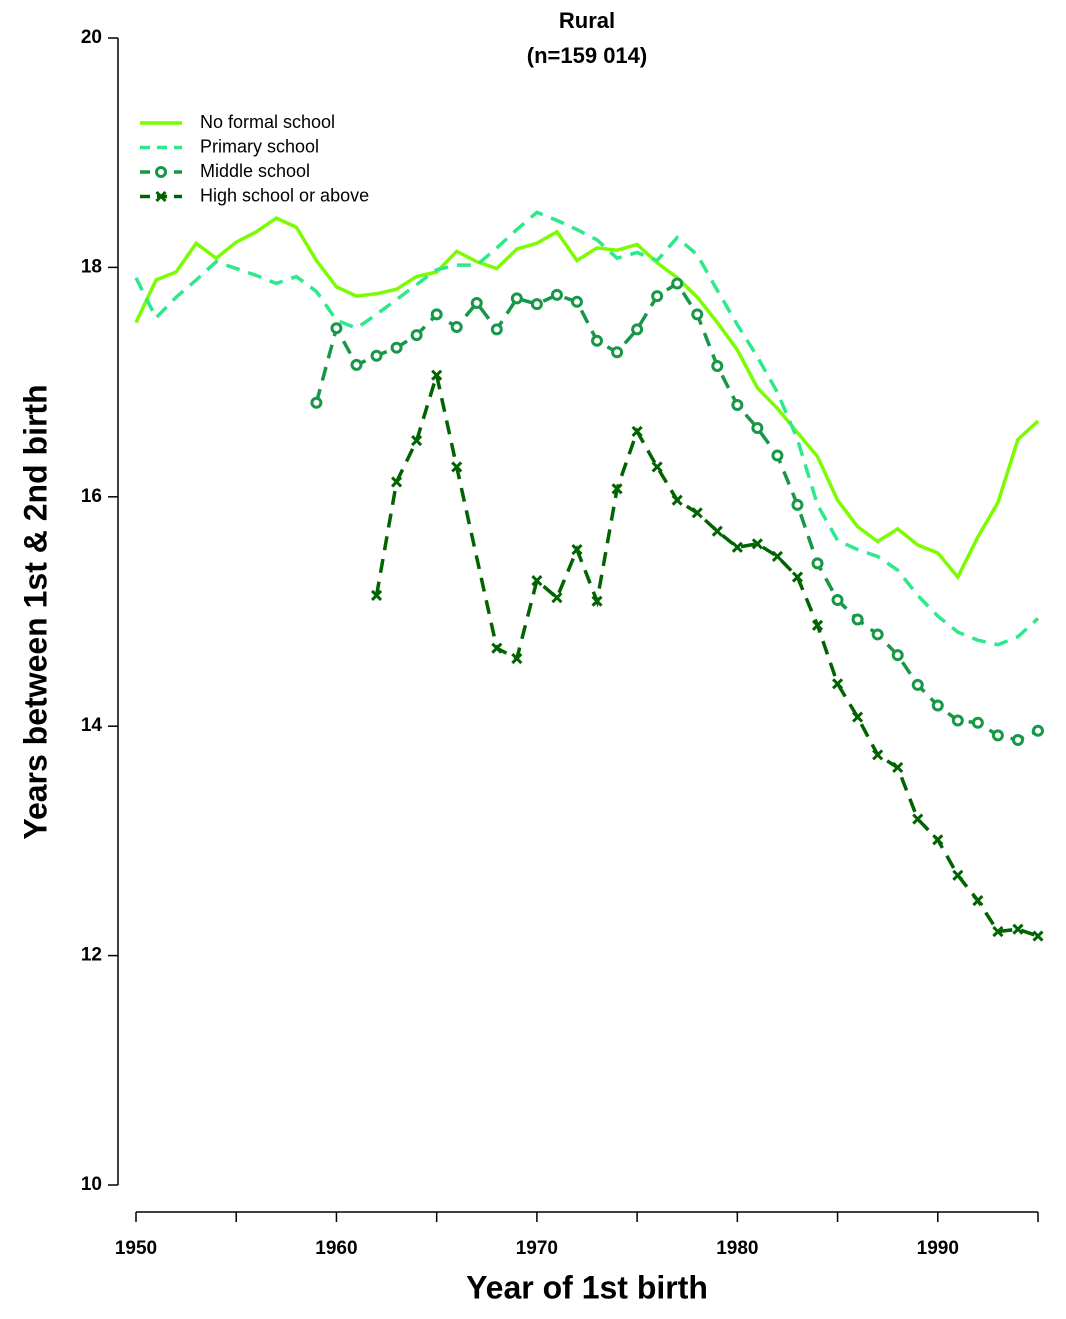 The width and height of the screenshot is (1066, 1319). I want to click on x-tick-label: 1960, so click(336, 1248).